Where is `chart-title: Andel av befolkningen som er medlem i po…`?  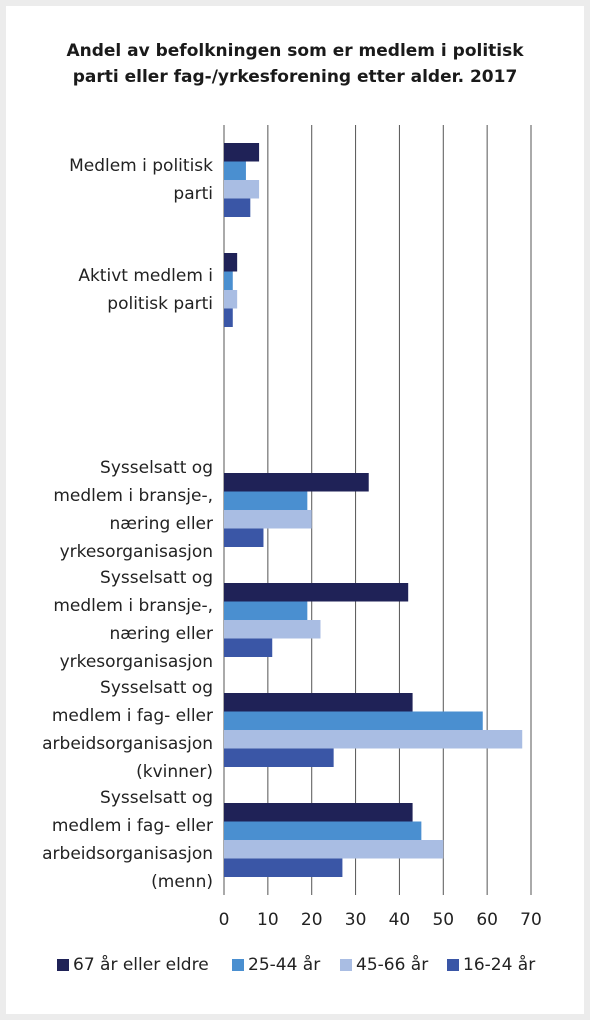 chart-title: Andel av befolkningen som er medlem i po… is located at coordinates (295, 64).